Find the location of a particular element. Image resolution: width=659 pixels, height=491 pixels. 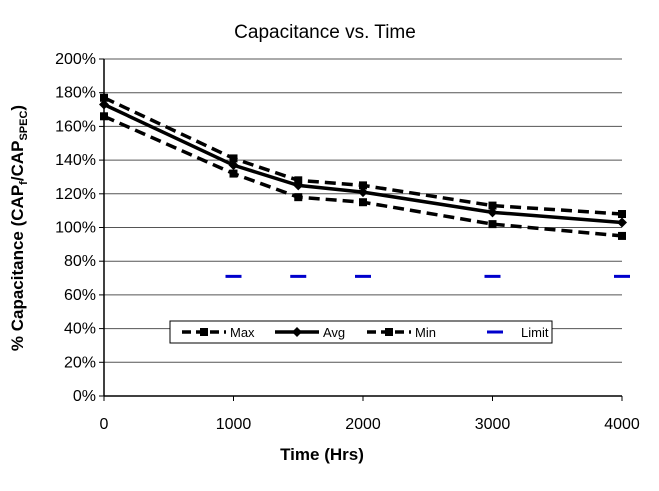

y-tick-label: 140% is located at coordinates (75, 160).